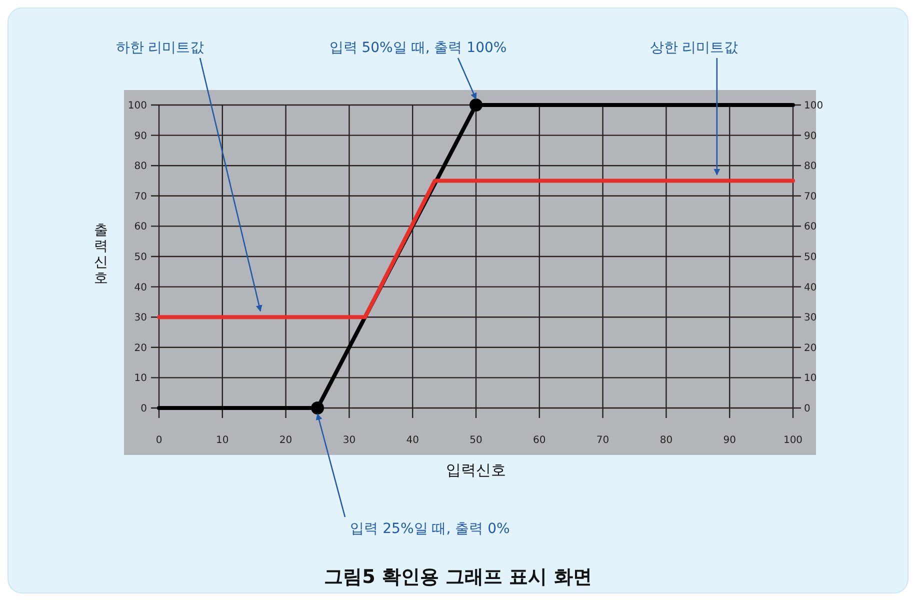 This screenshot has height=601, width=916. What do you see at coordinates (814, 106) in the screenshot?
I see `y2-tick-label: 100` at bounding box center [814, 106].